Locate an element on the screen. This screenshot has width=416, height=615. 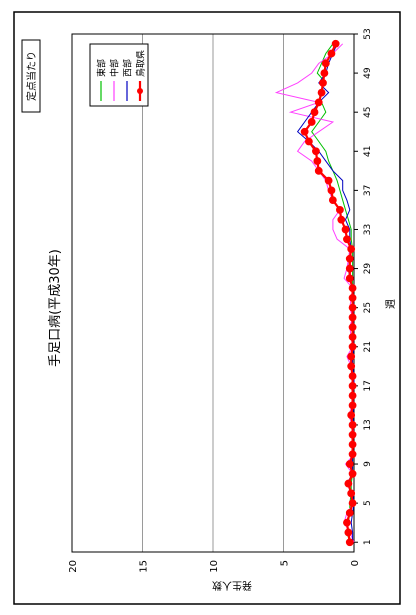
badge-box is located at coordinates (31, 76).